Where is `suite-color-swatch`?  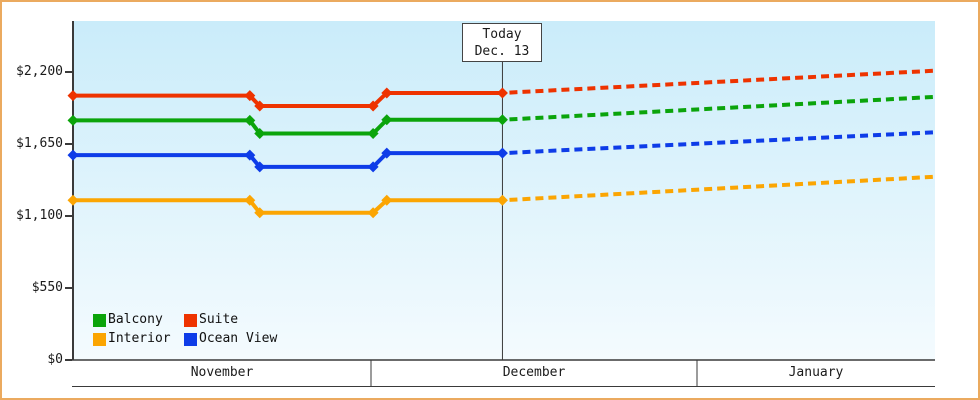
suite-color-swatch is located at coordinates (190, 320).